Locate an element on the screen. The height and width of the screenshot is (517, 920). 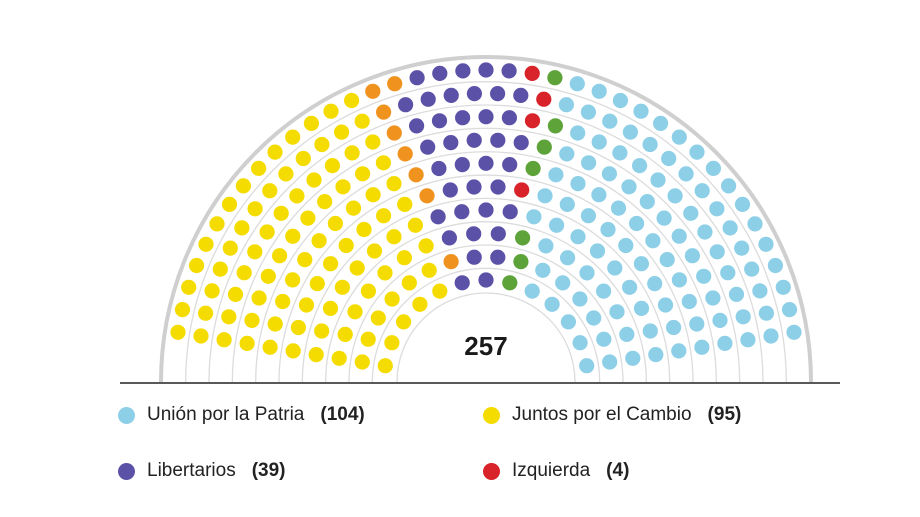
legend-count: (104) is located at coordinates (342, 414).